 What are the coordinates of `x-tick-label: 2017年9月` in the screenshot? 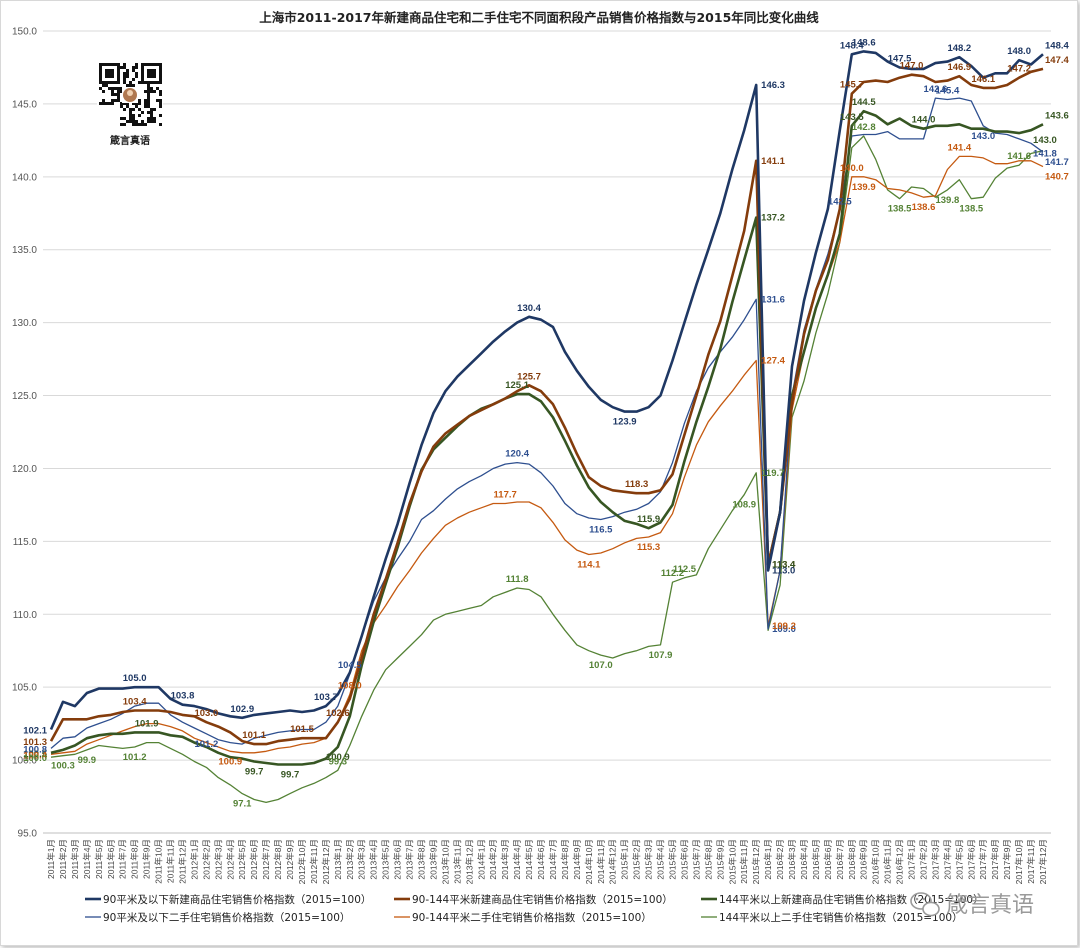 It's located at (1007, 859).